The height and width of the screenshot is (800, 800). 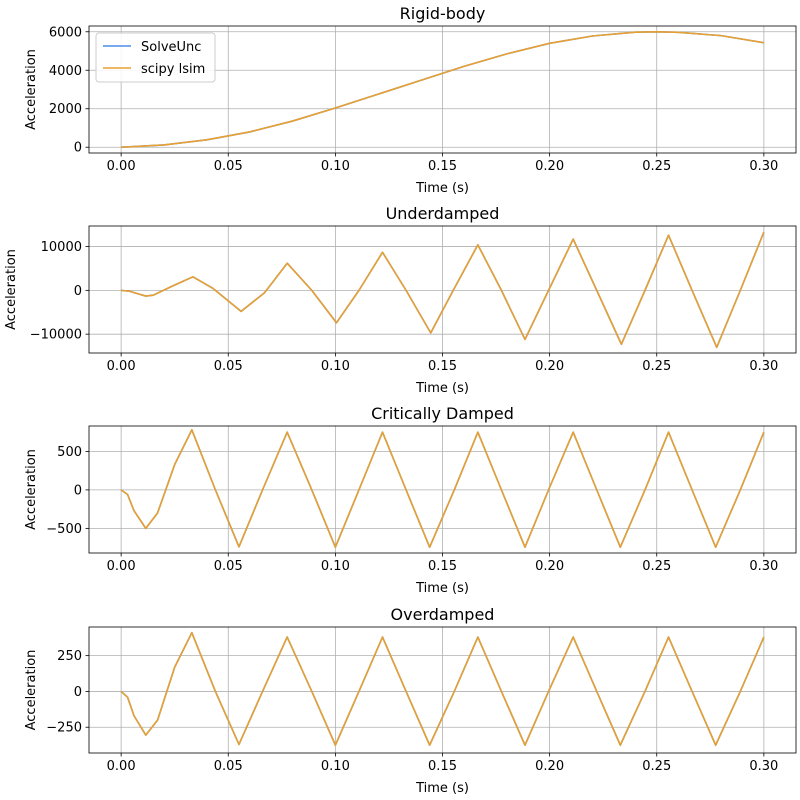 I want to click on y-tick-label: 4000, so click(x=65, y=71).